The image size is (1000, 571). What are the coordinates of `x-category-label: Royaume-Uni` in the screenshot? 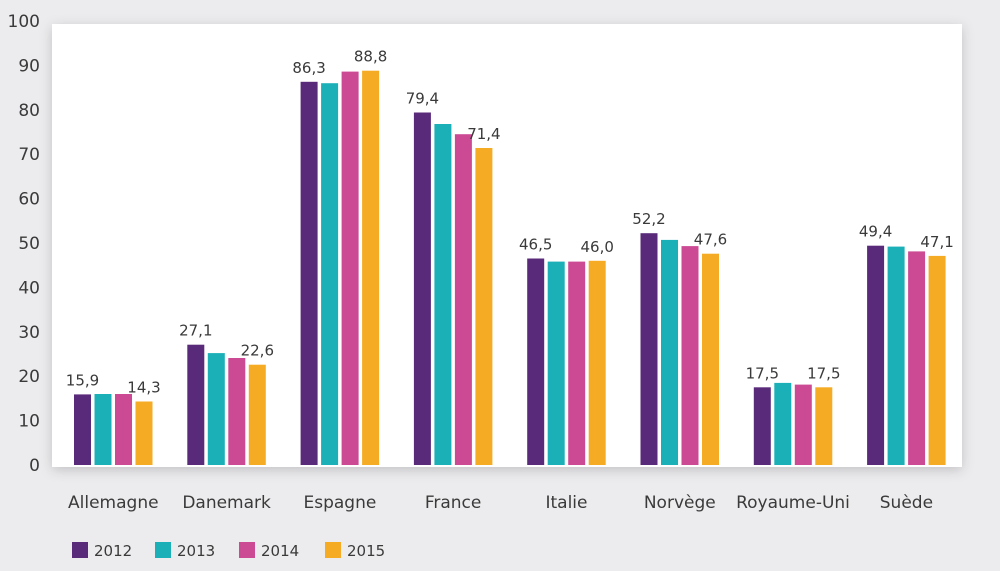 It's located at (793, 503).